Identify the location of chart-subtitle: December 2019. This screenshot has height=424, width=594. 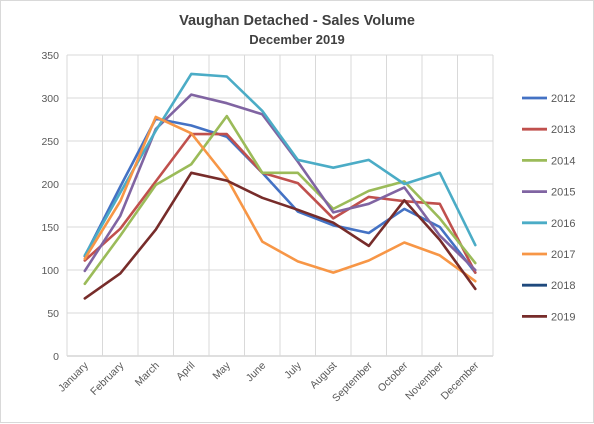
(296, 39).